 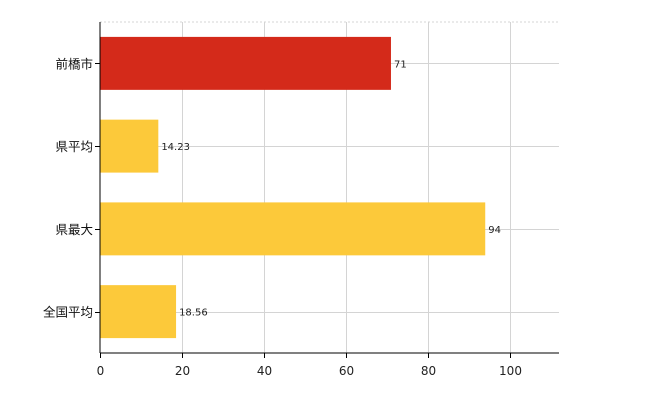 I want to click on data-label: 14.23, so click(x=175, y=147).